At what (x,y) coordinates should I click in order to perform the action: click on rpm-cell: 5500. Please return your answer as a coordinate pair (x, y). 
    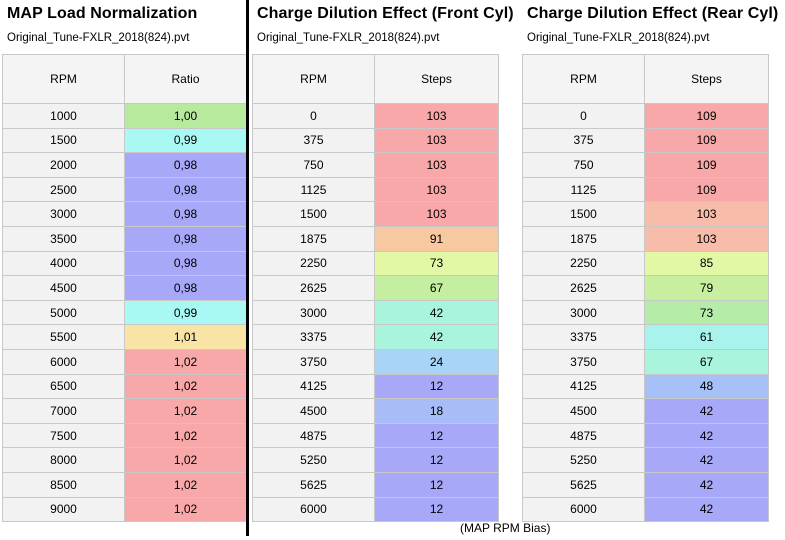
    Looking at the image, I should click on (63, 337).